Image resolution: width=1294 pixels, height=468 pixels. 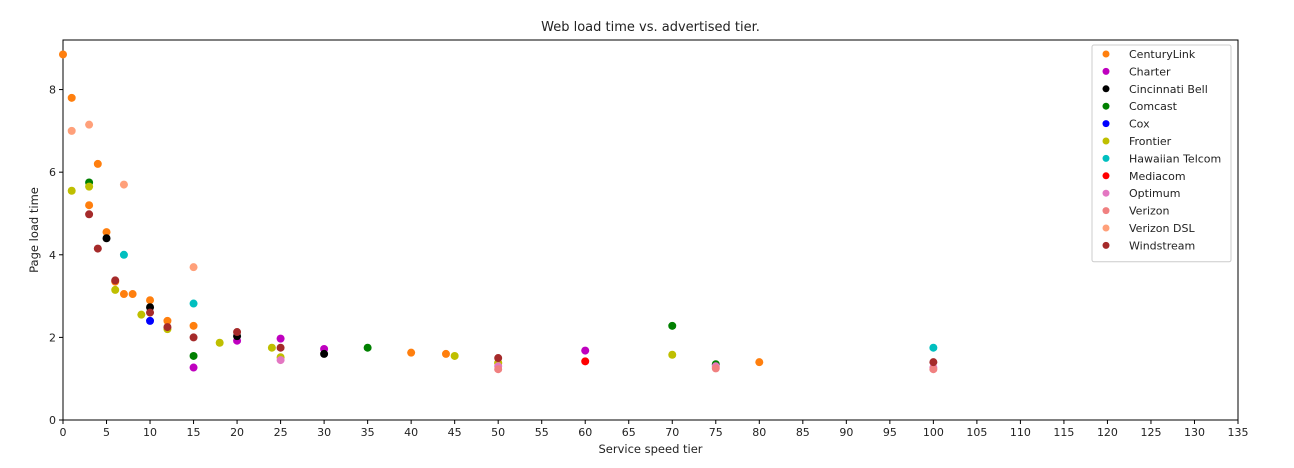 I want to click on x-tick-label: 85, so click(x=803, y=432).